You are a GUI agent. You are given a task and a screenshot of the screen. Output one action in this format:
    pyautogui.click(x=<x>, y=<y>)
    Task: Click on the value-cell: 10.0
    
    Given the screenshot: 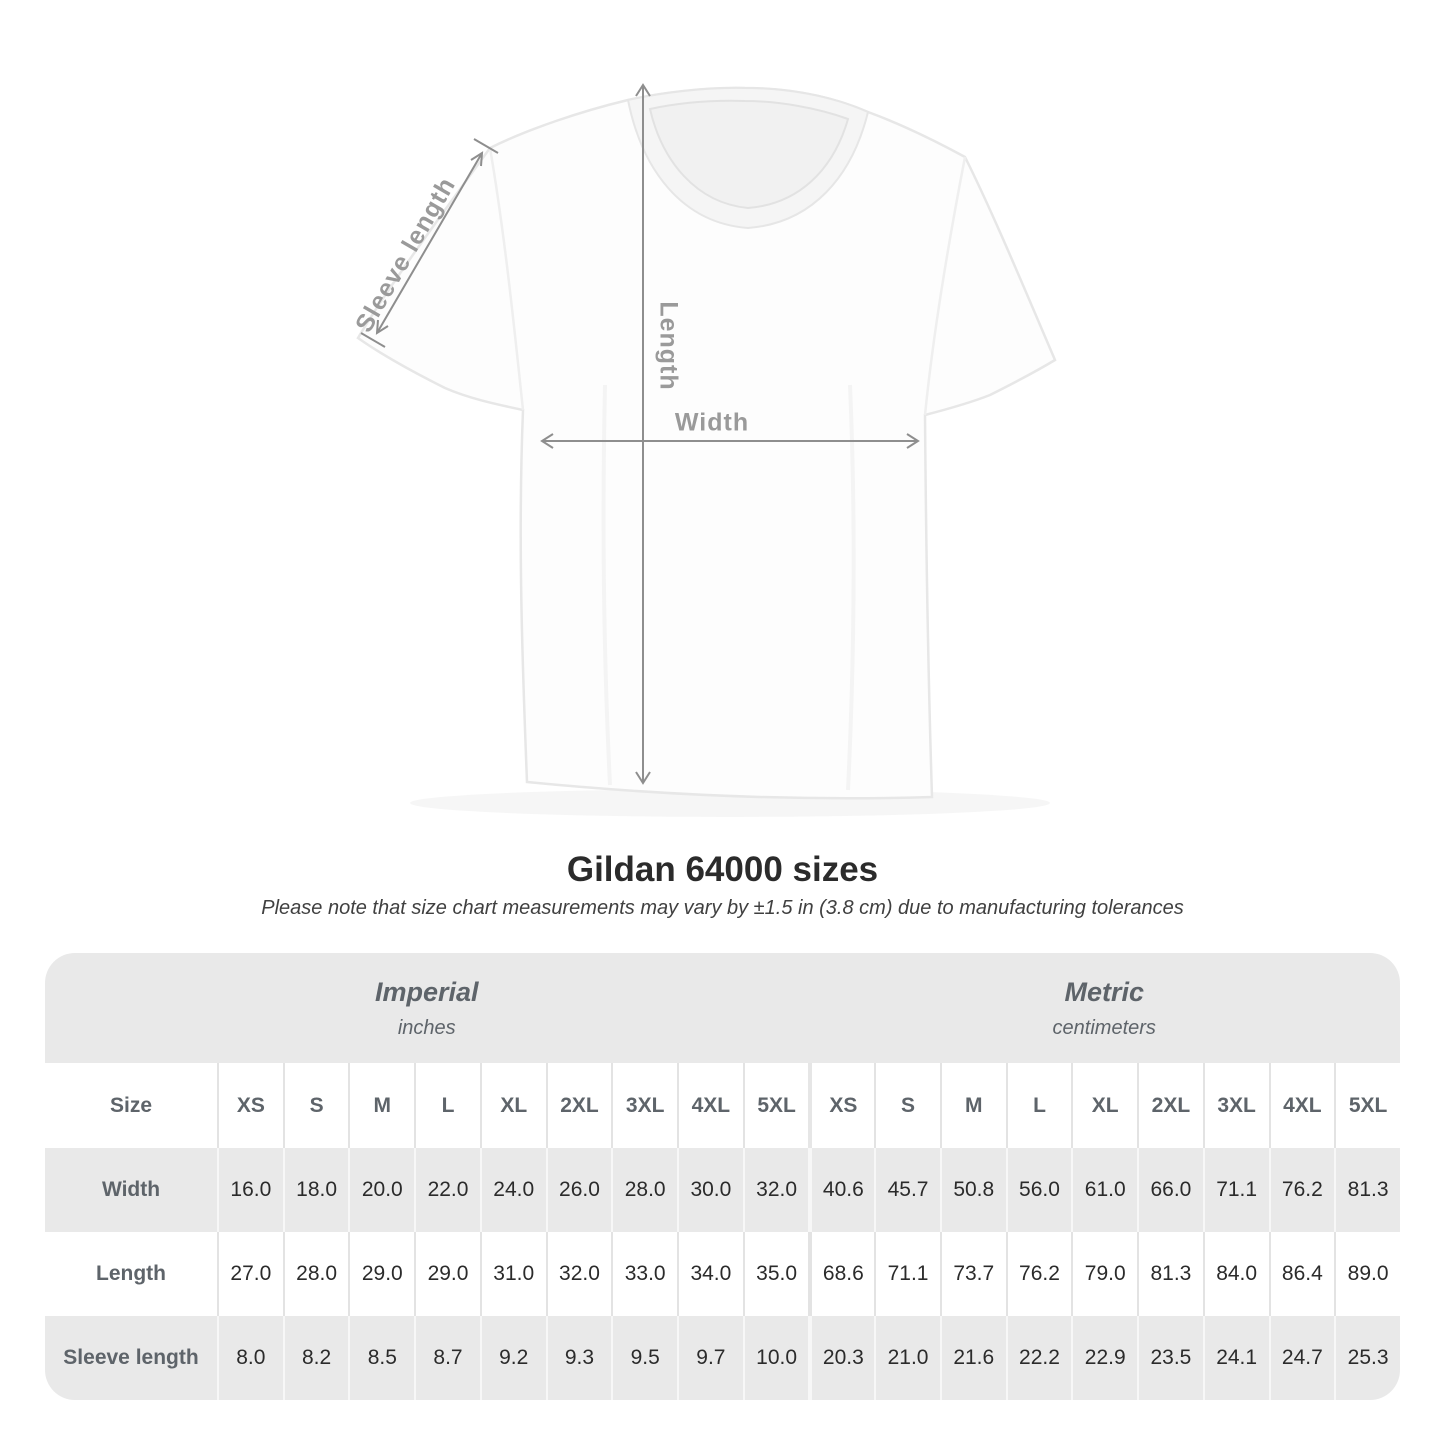 What is the action you would take?
    pyautogui.click(x=775, y=1358)
    